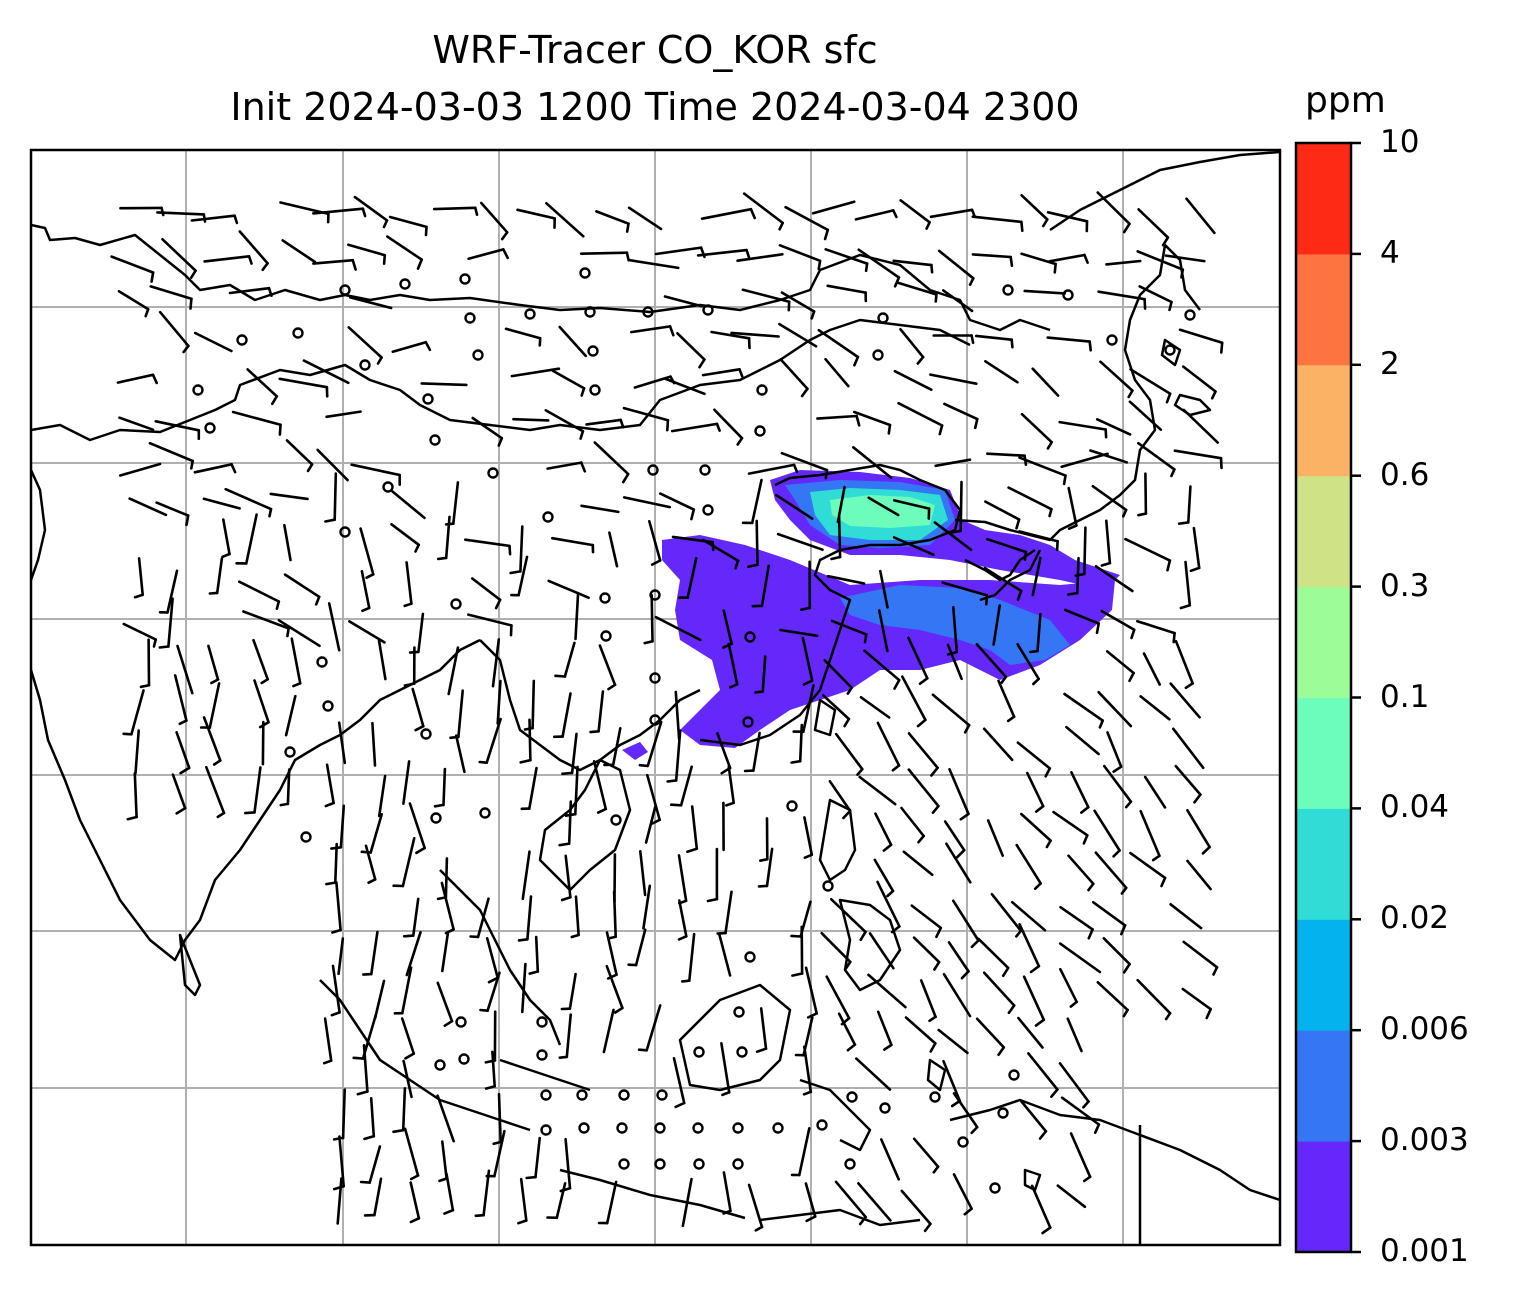 Image resolution: width=1528 pixels, height=1306 pixels. Describe the element at coordinates (1405, 585) in the screenshot. I see `colorbar-tick-label: 0.3` at that location.